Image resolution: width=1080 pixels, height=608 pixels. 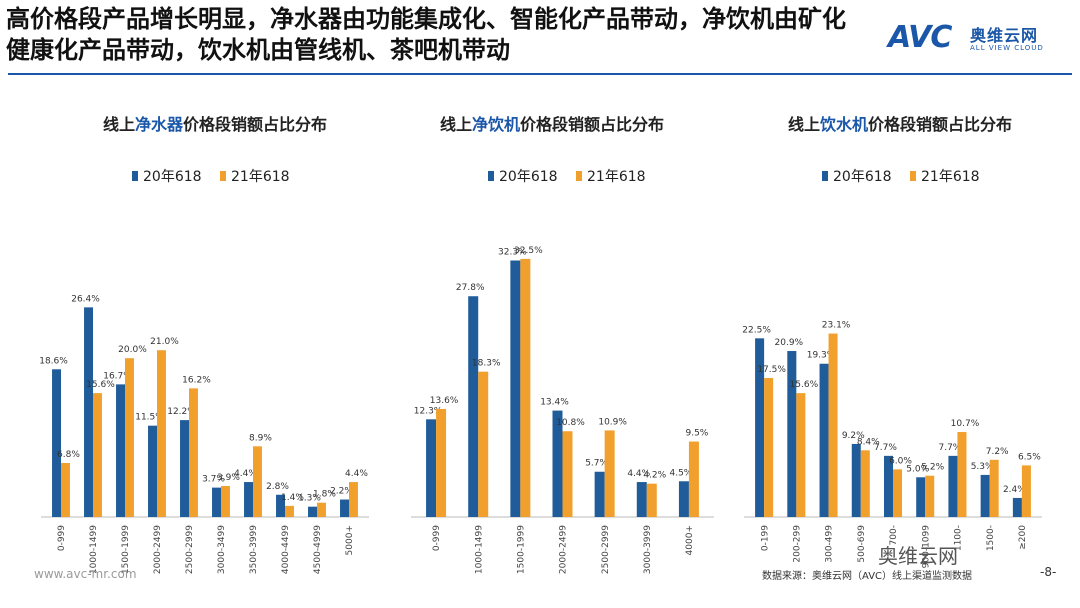 What do you see at coordinates (68, 455) in the screenshot?
I see `data-label: 6.8%` at bounding box center [68, 455].